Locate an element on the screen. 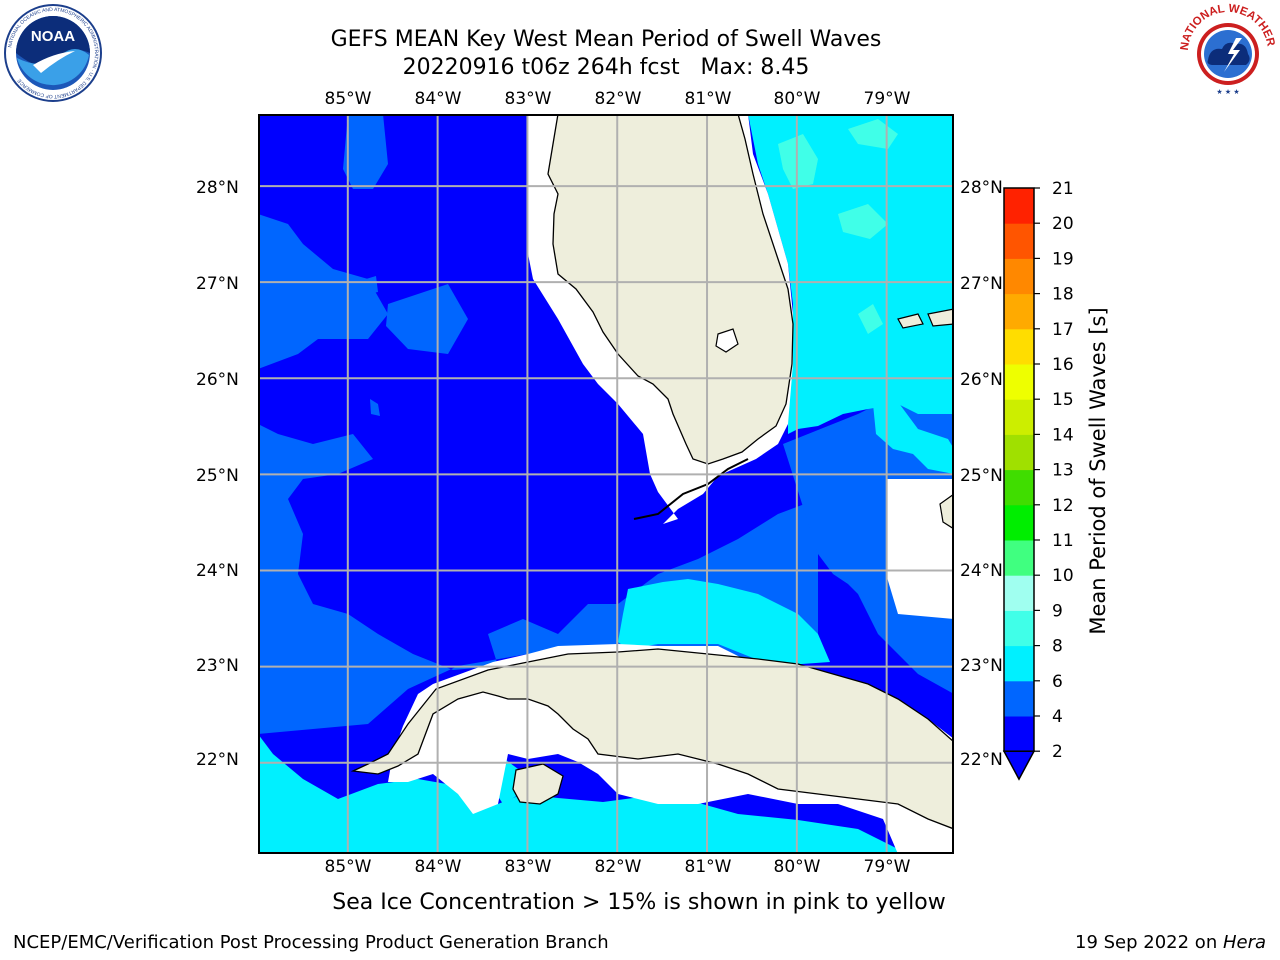 The width and height of the screenshot is (1280, 960). lake-okeechobee is located at coordinates (727, 340).